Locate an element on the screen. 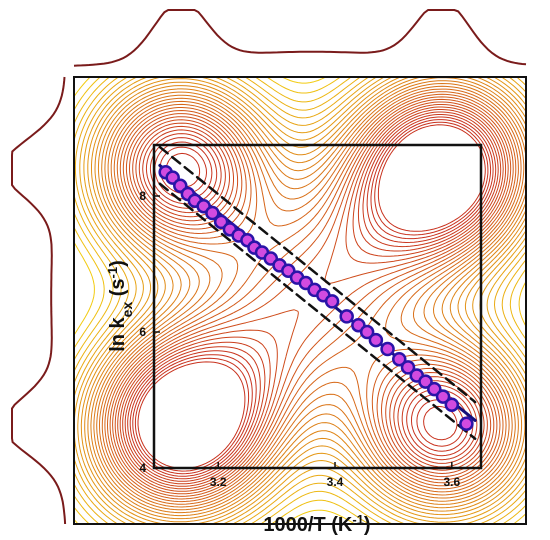  x-tick-label-2: 3.6 is located at coordinates (451, 482).